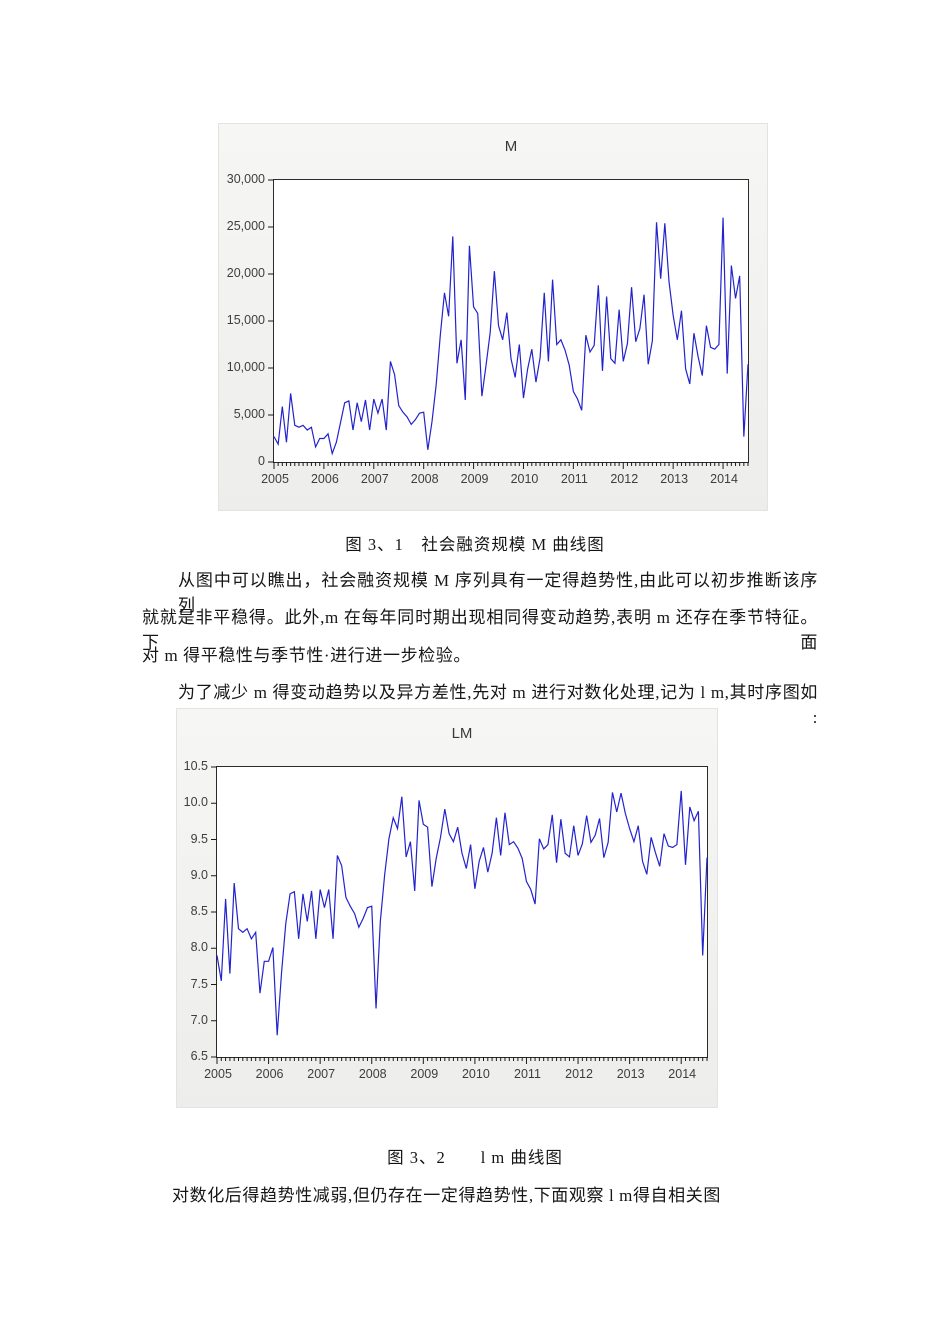 The height and width of the screenshot is (1344, 950). Describe the element at coordinates (511, 146) in the screenshot. I see `chart-title-m: M` at that location.